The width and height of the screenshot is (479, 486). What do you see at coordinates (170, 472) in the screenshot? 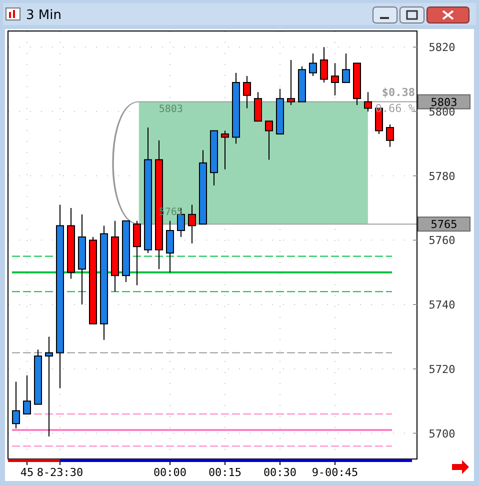
I see `x-tick-label: 00:00` at bounding box center [170, 472].